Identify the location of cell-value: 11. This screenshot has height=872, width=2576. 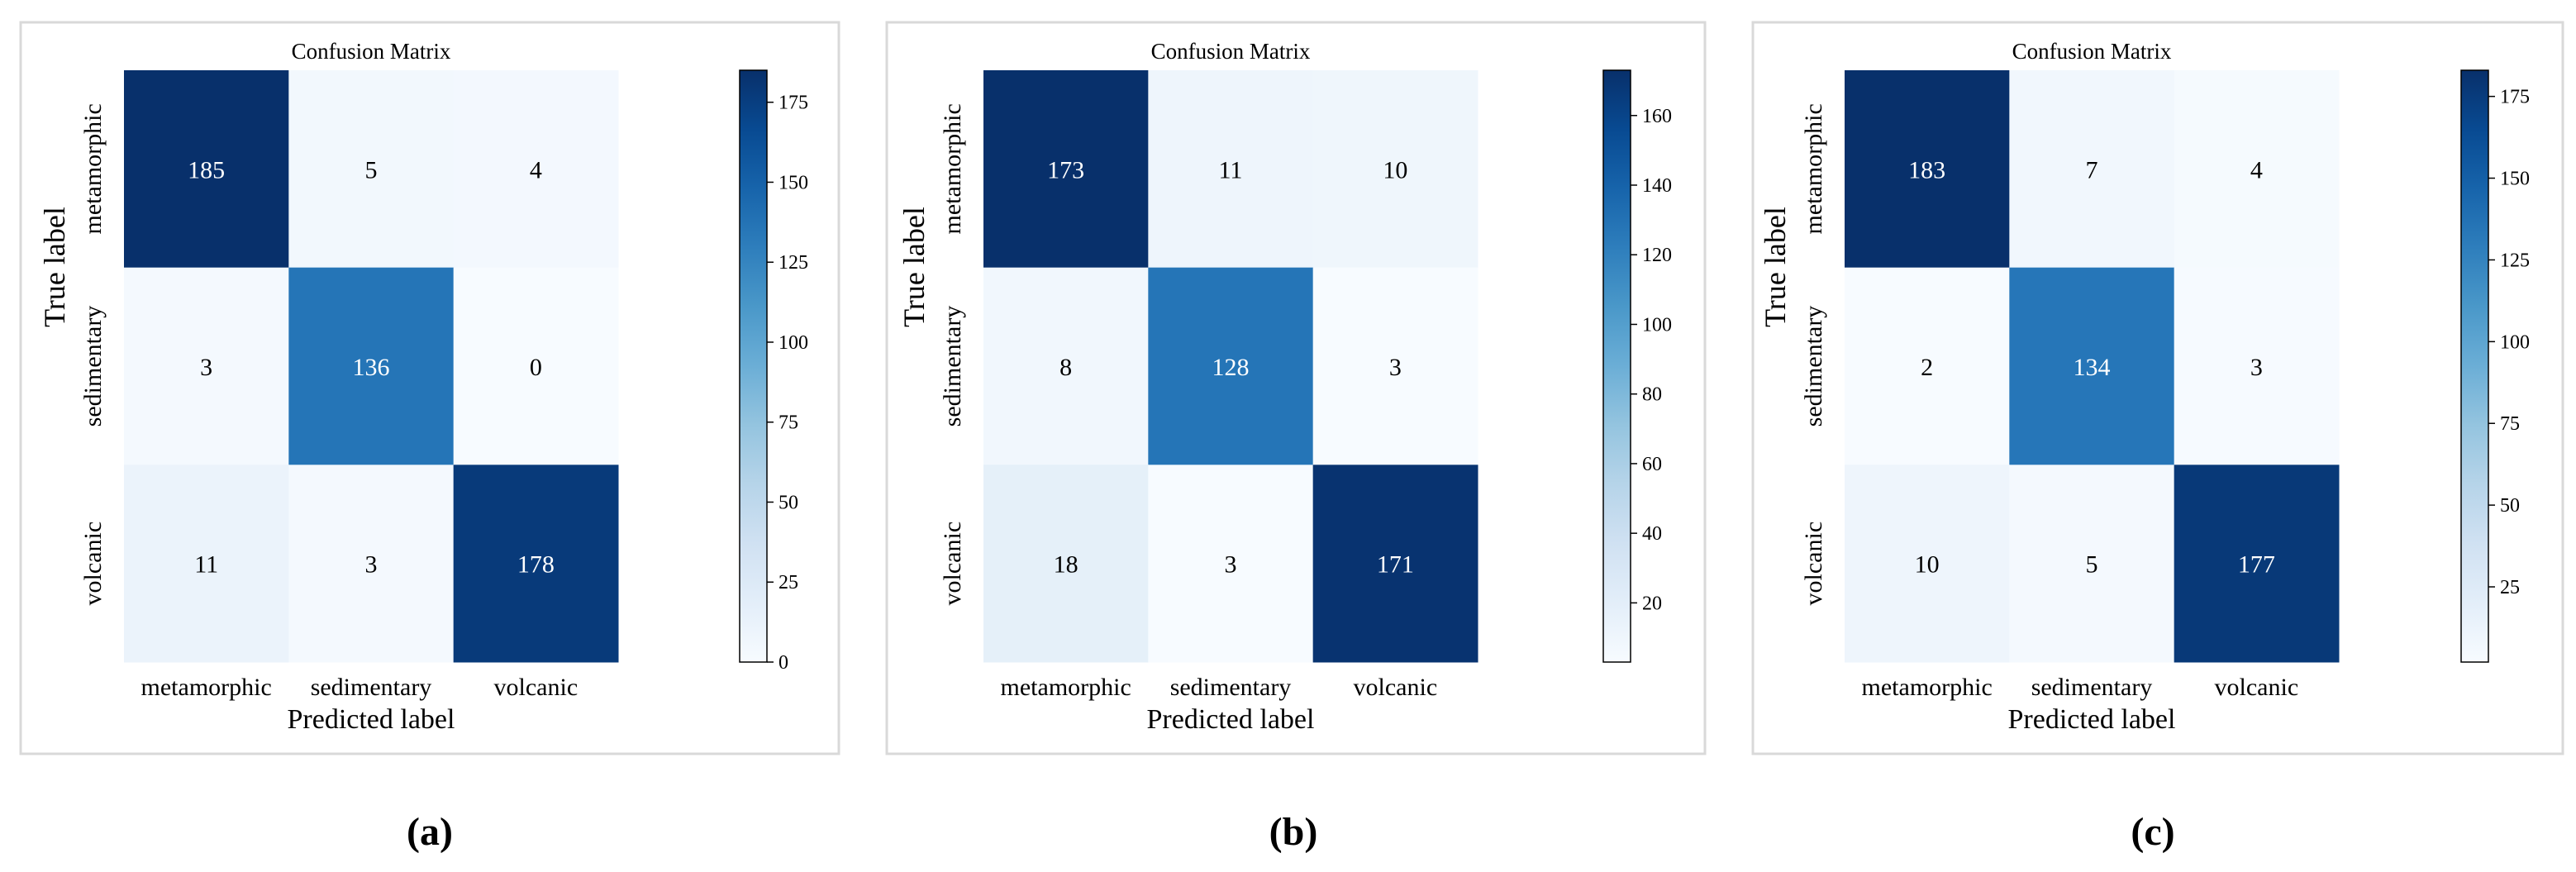
(206, 565).